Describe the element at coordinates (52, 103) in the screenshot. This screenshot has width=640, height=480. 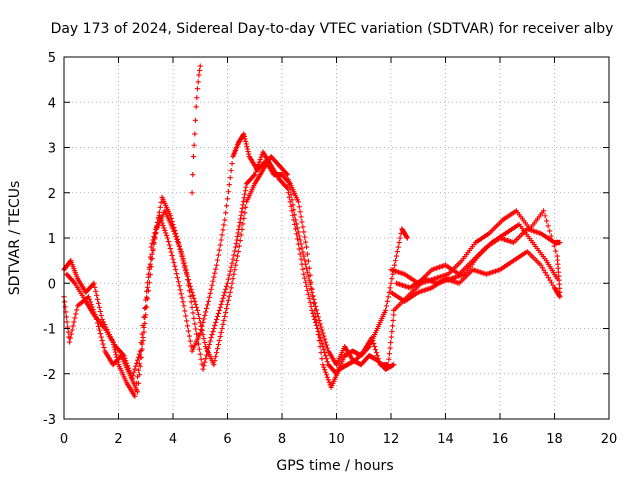
I see `y-tick-label: 4` at that location.